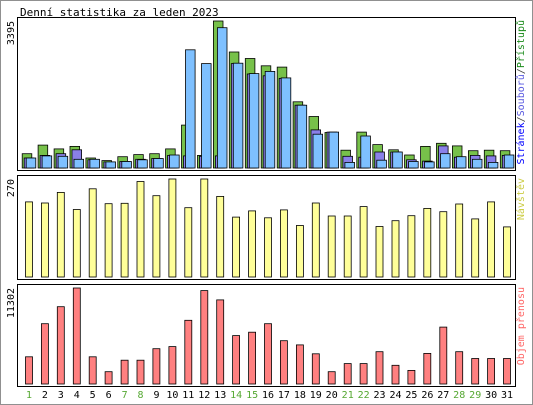 Image resolution: width=533 pixels, height=405 pixels. I want to click on bar-visits-Návštěv-day-23, so click(379, 252).